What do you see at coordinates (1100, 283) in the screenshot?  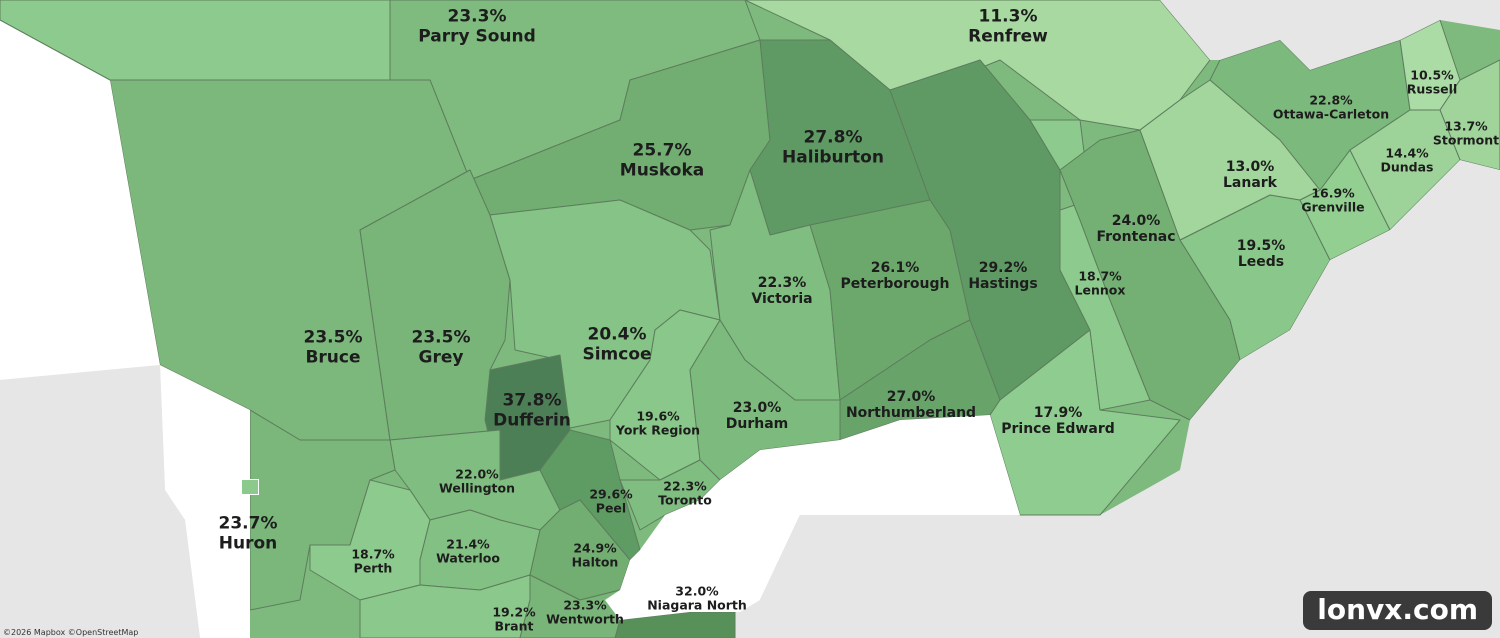 I see `label-lennox: 18.7% Lennox` at bounding box center [1100, 283].